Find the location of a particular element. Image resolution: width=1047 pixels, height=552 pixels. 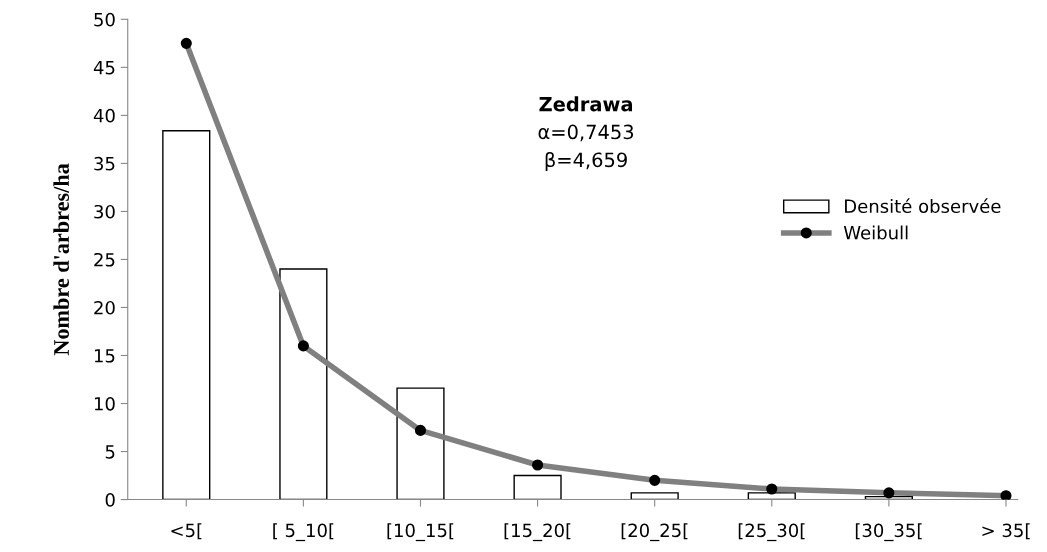

x-tick-label: > 35[ is located at coordinates (1006, 531).